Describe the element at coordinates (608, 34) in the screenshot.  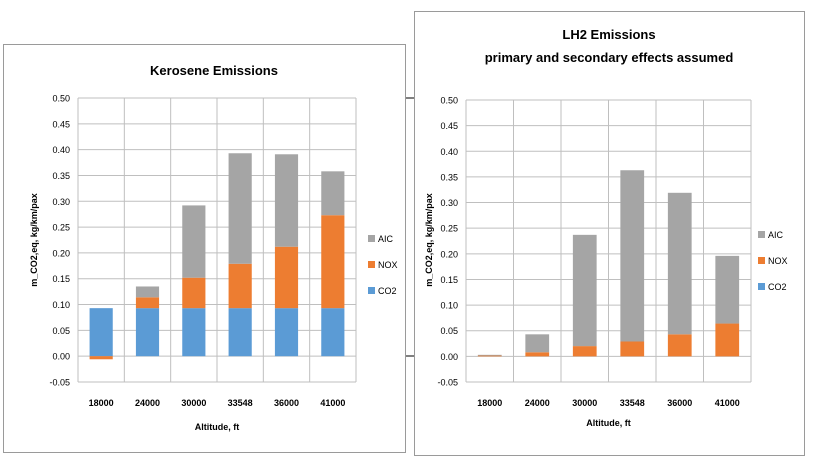
I see `chart-title: LH2 Emissions` at that location.